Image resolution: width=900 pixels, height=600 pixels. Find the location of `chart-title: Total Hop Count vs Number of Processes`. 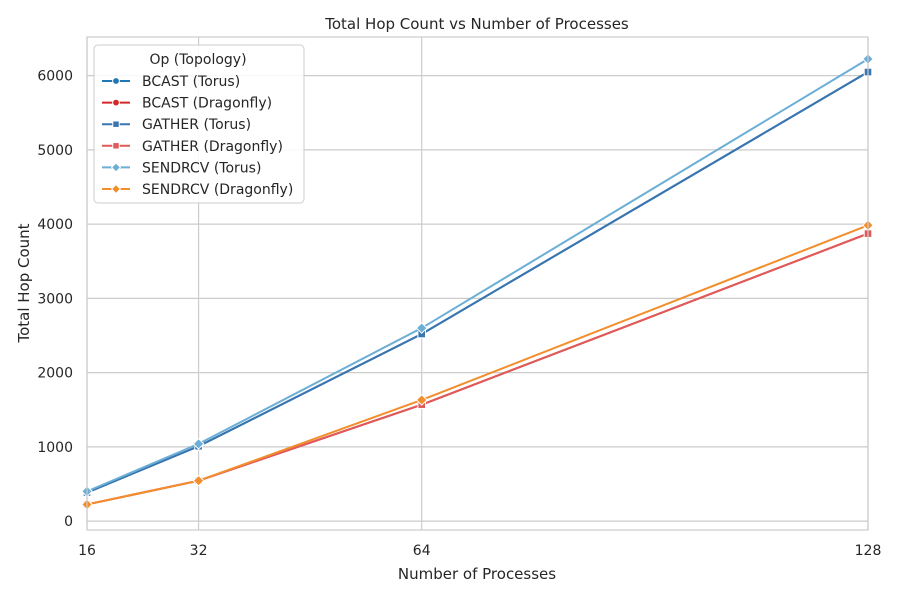

chart-title: Total Hop Count vs Number of Processes is located at coordinates (476, 24).